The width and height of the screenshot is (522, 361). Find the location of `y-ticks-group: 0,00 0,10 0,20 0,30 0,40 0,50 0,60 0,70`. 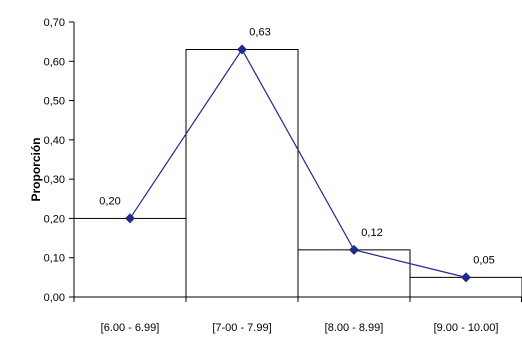

y-ticks-group: 0,00 0,10 0,20 0,30 0,40 0,50 0,60 0,70 is located at coordinates (59, 160).